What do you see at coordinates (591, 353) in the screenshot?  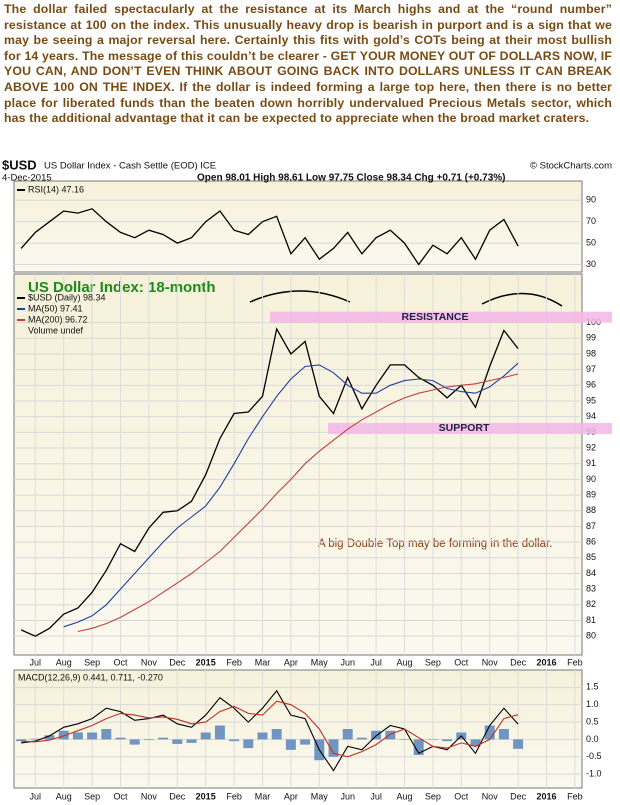 I see `y-tick-label: 98` at bounding box center [591, 353].